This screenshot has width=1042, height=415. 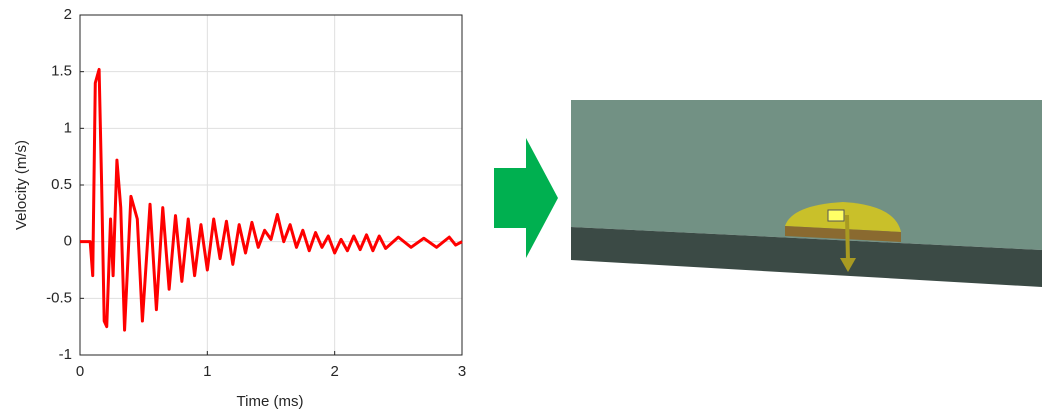 What do you see at coordinates (526, 198) in the screenshot?
I see `arrow` at bounding box center [526, 198].